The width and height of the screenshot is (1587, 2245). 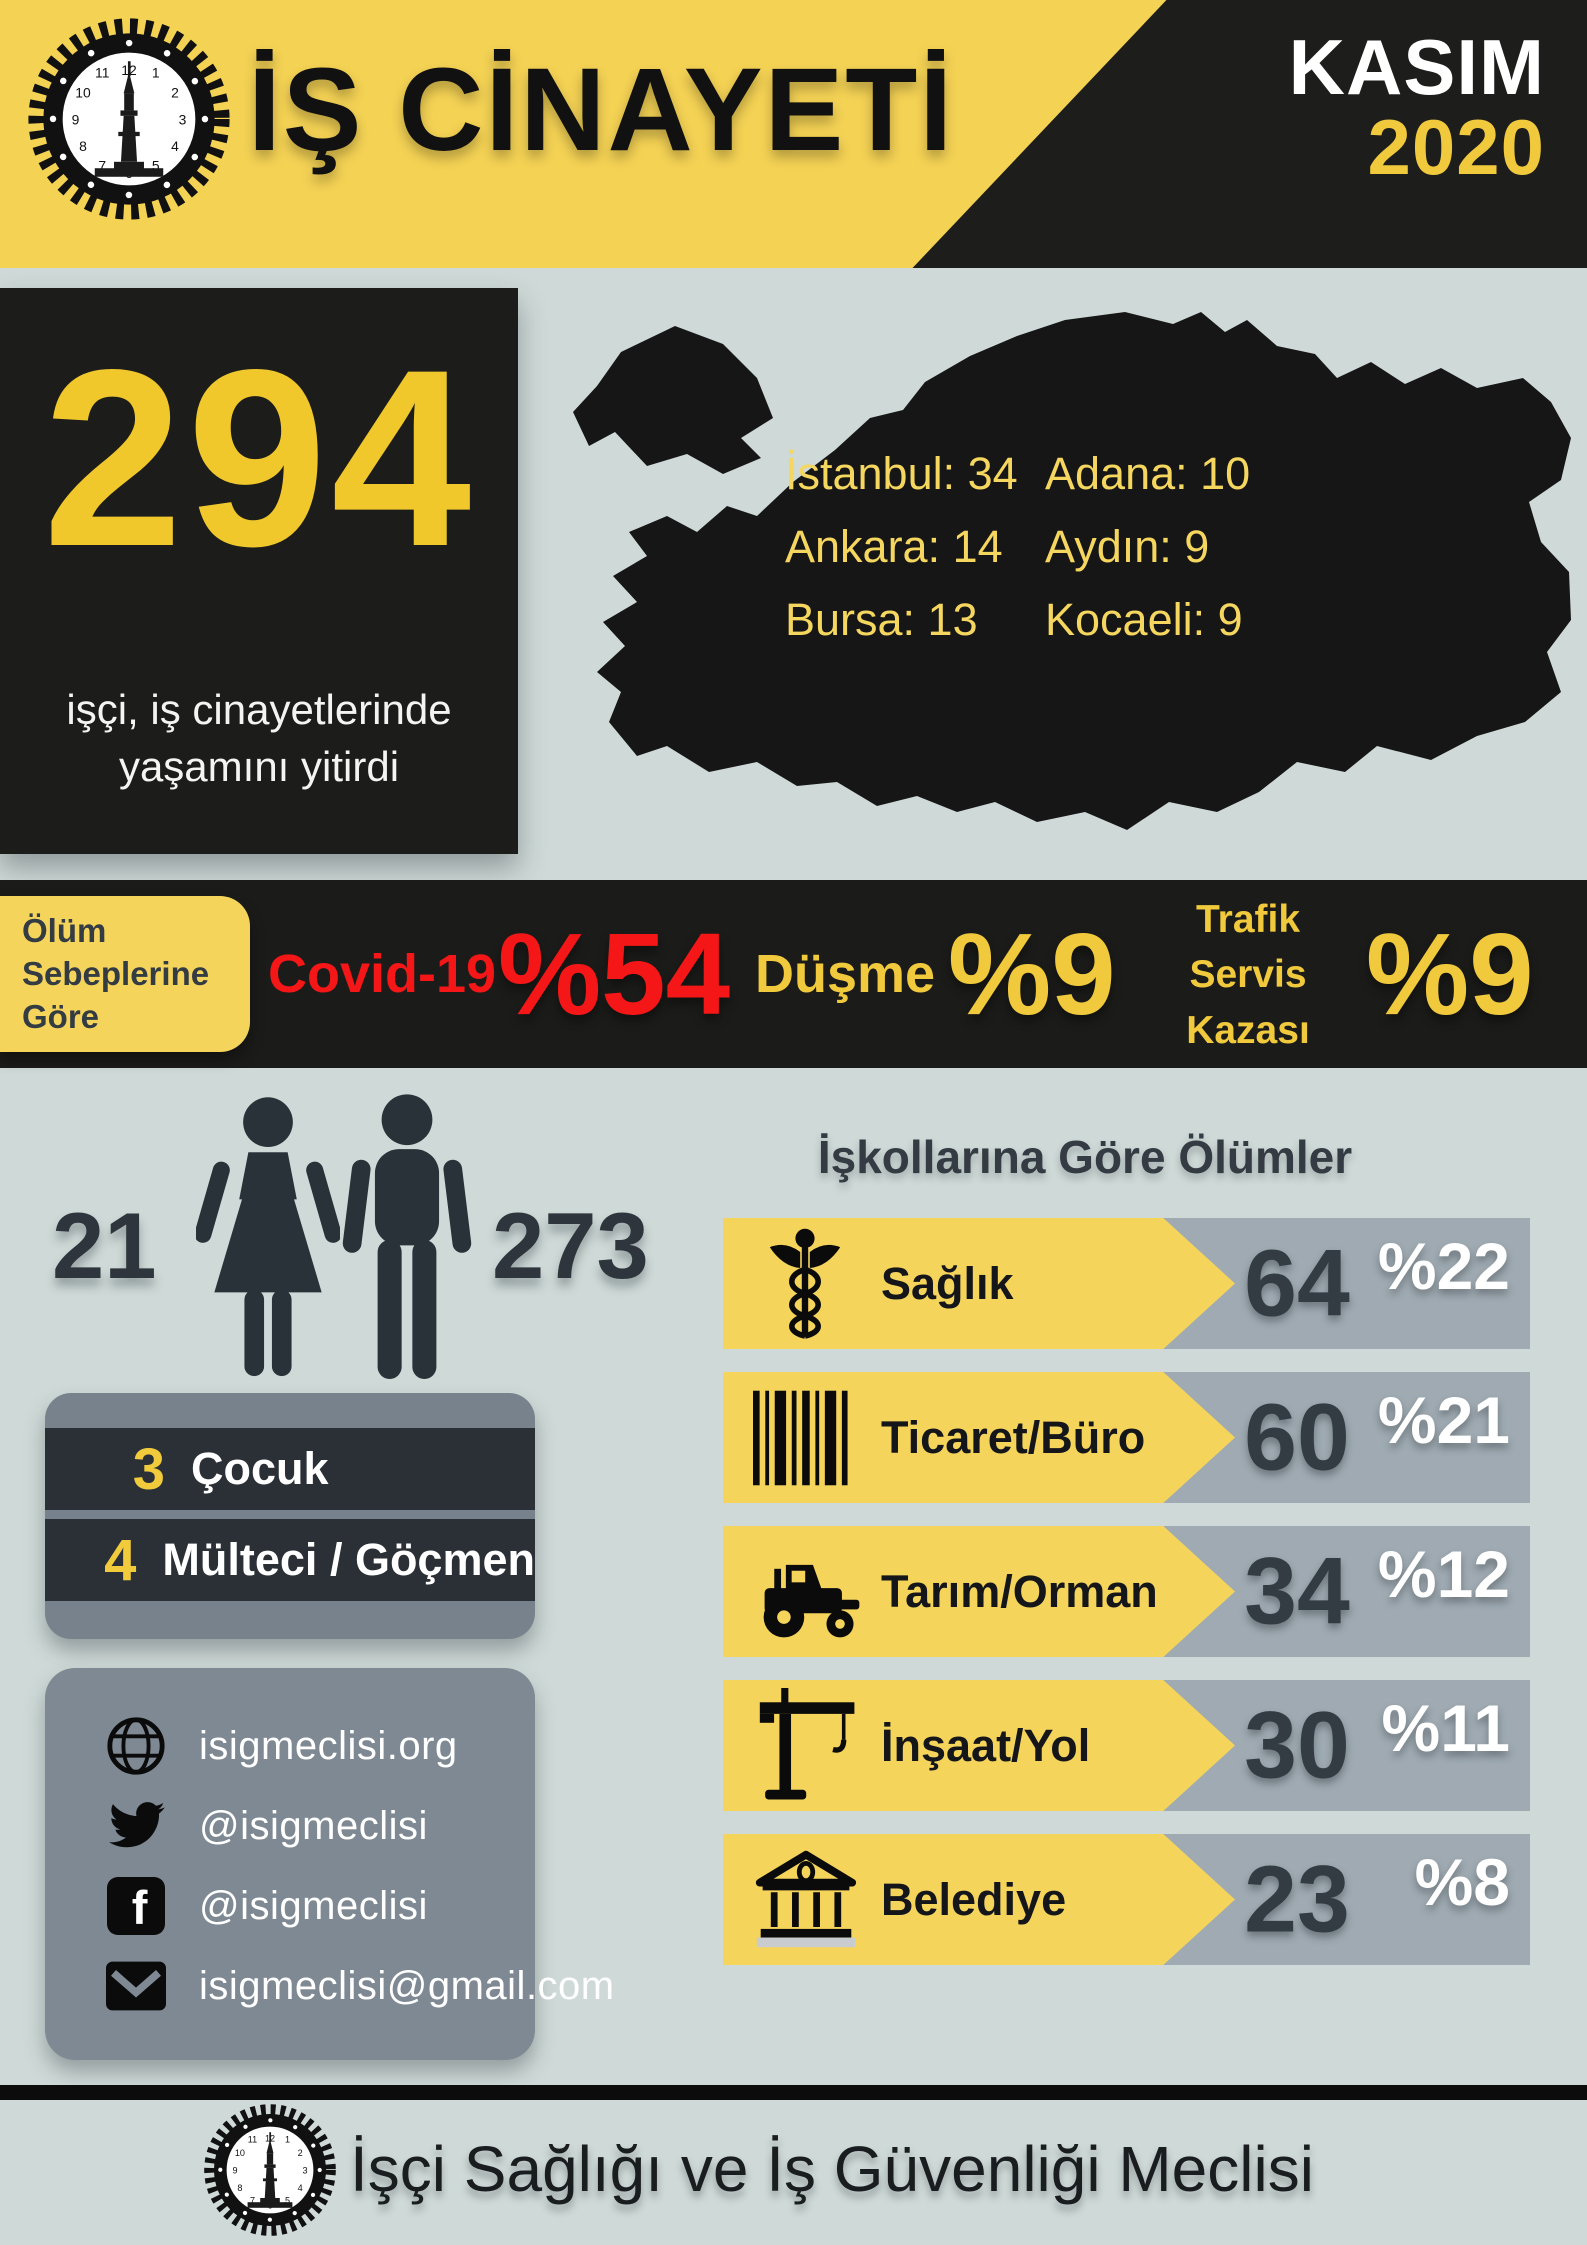 I want to click on migrant-label: Mülteci / Göçmen, so click(x=348, y=1559).